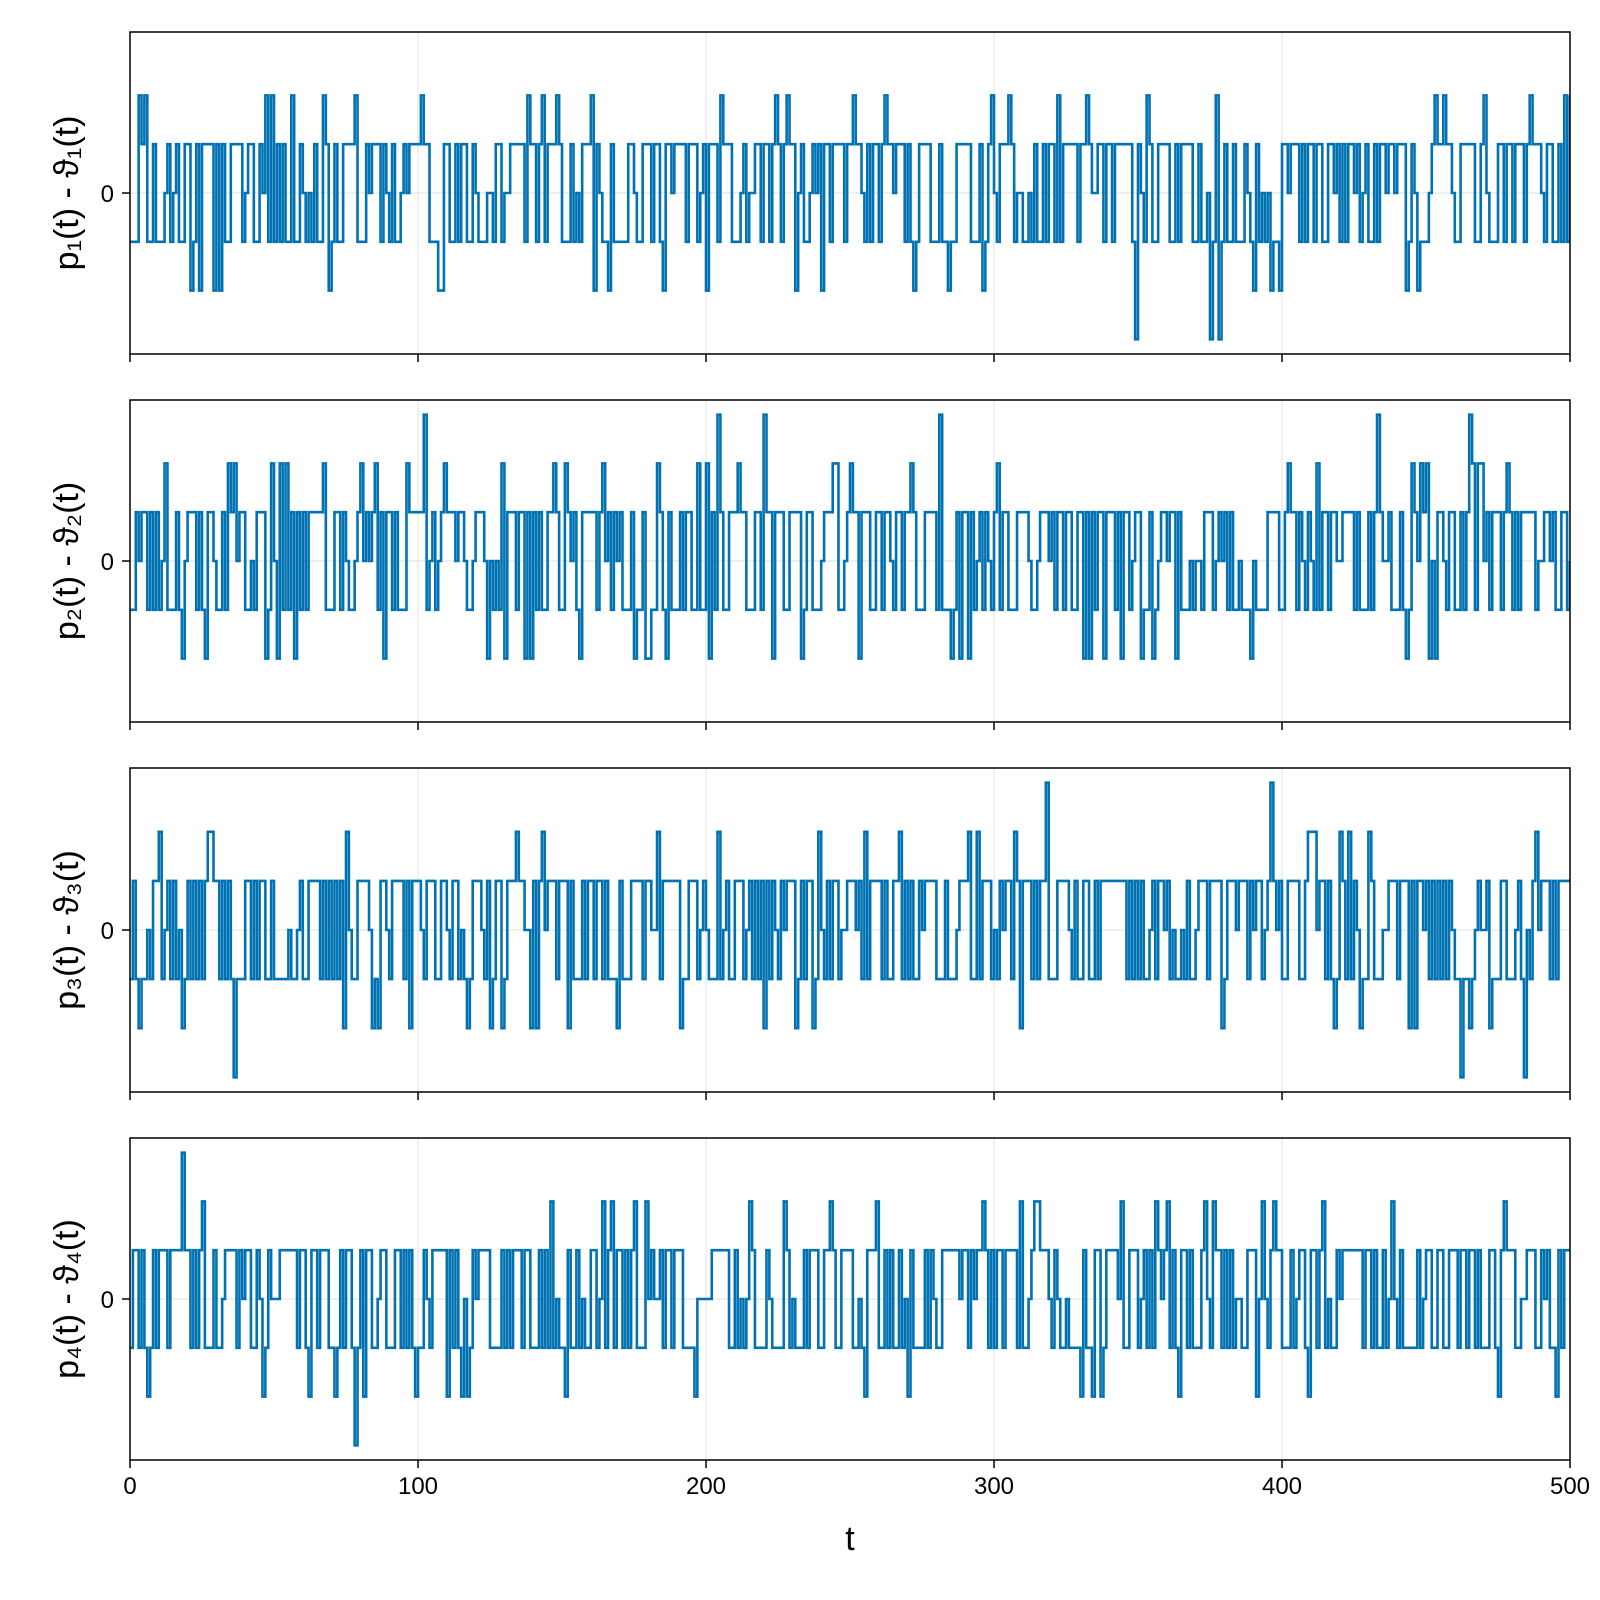 The height and width of the screenshot is (1600, 1600). Describe the element at coordinates (706, 1486) in the screenshot. I see `x-tick-label: 200` at that location.